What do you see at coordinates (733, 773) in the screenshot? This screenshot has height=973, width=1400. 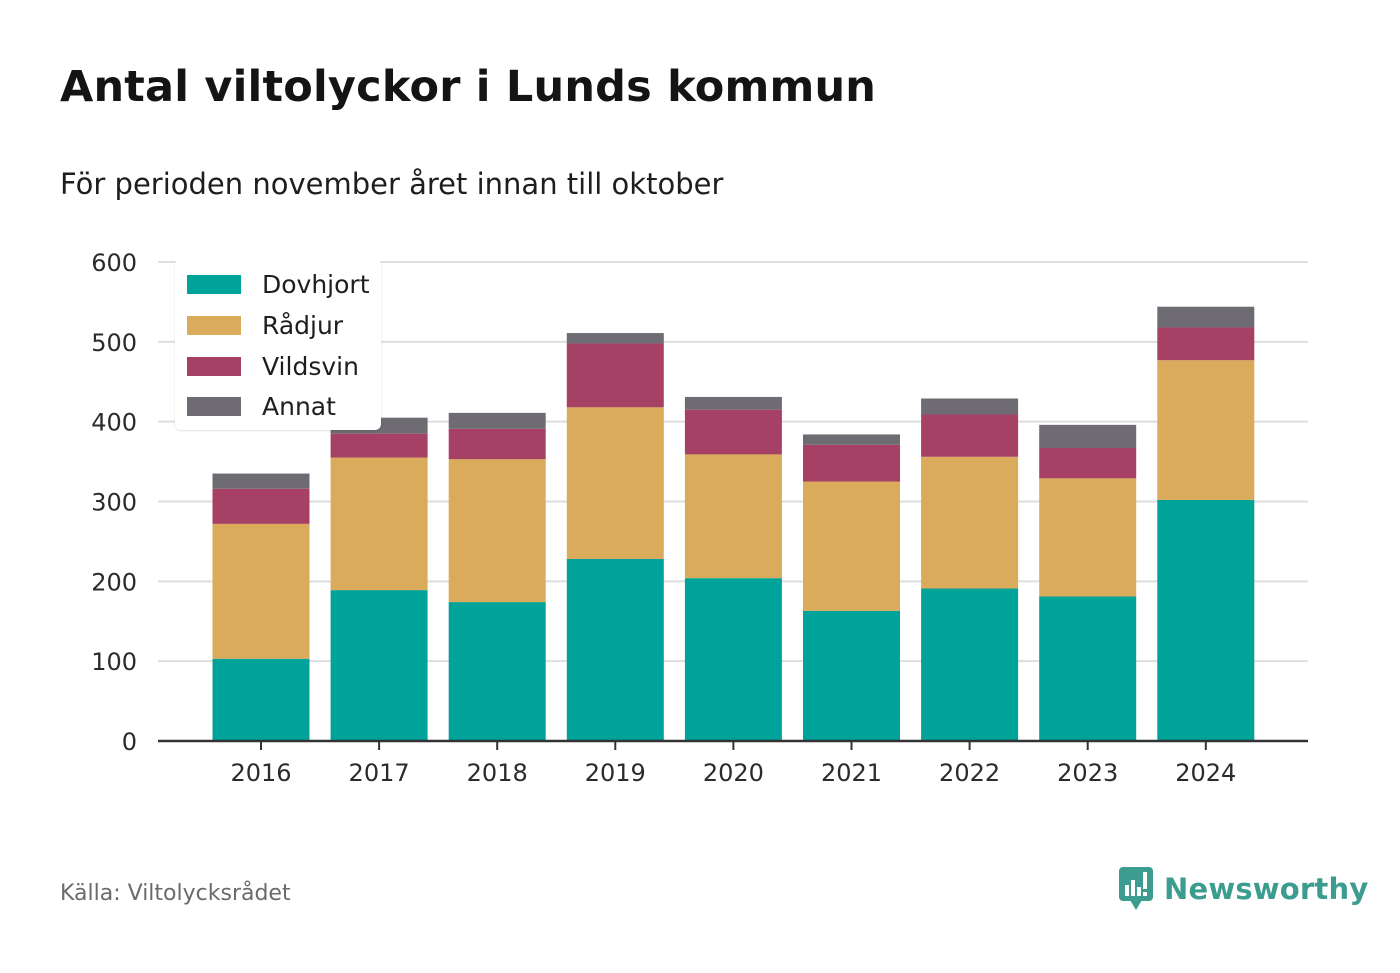 I see `x-tick-label: 2020` at bounding box center [733, 773].